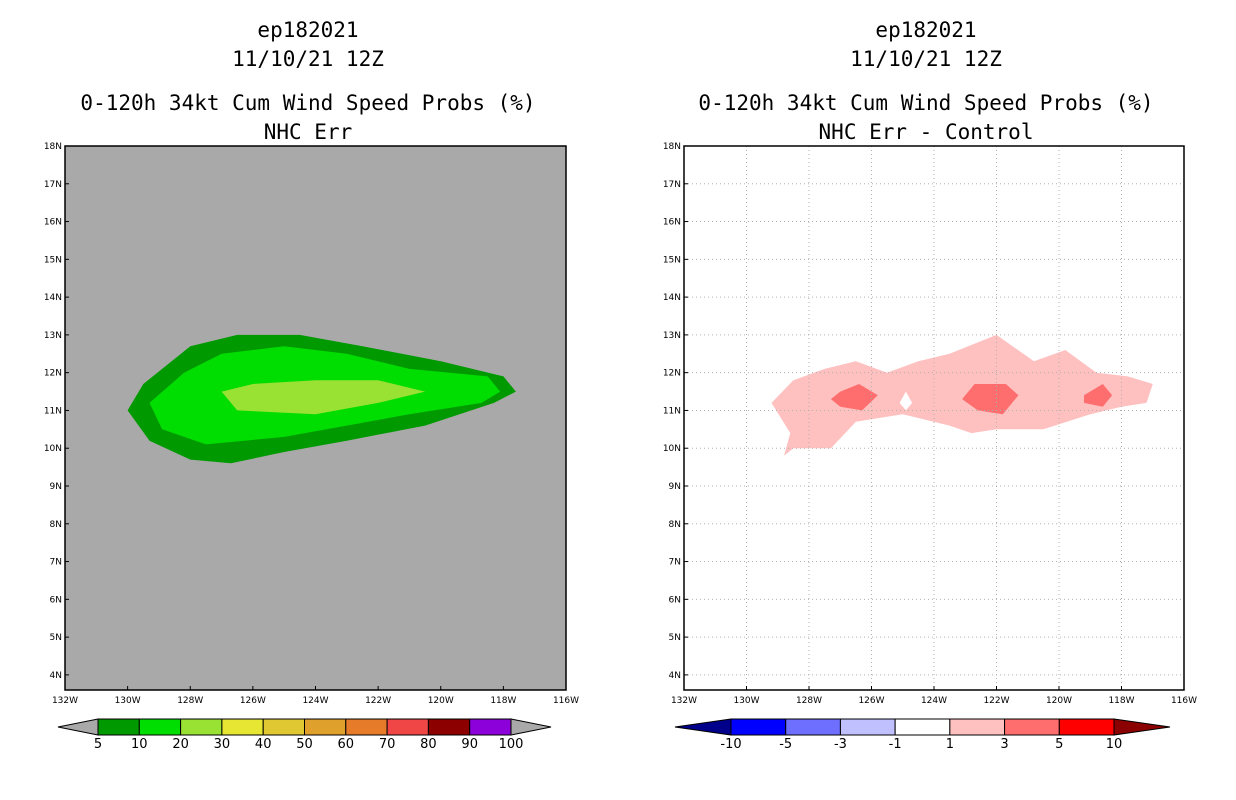 This screenshot has width=1236, height=800. What do you see at coordinates (307, 30) in the screenshot?
I see `left-storm-id: ep182021` at bounding box center [307, 30].